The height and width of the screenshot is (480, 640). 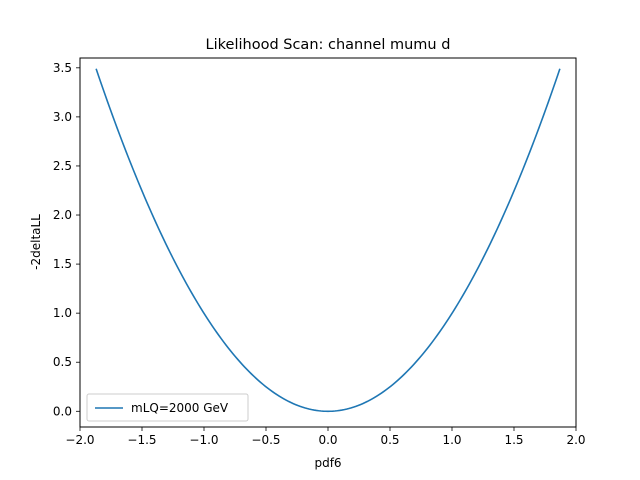 I want to click on y-tick-label: 2.5, so click(x=62, y=166).